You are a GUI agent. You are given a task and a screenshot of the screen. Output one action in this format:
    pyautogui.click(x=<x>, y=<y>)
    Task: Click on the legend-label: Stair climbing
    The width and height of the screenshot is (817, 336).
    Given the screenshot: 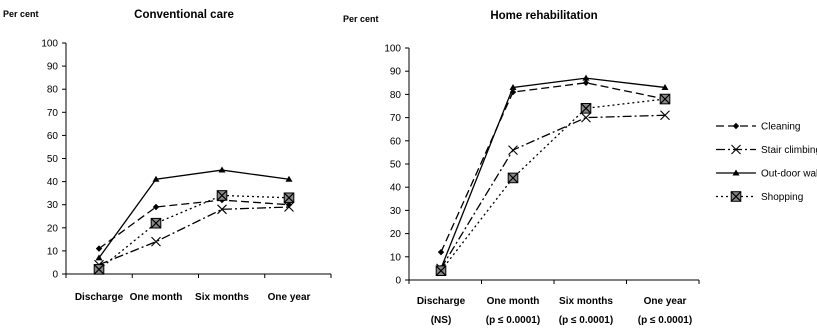 What is the action you would take?
    pyautogui.click(x=789, y=150)
    